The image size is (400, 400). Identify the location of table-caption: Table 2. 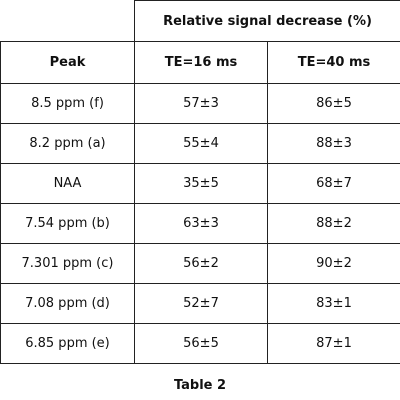
(200, 385).